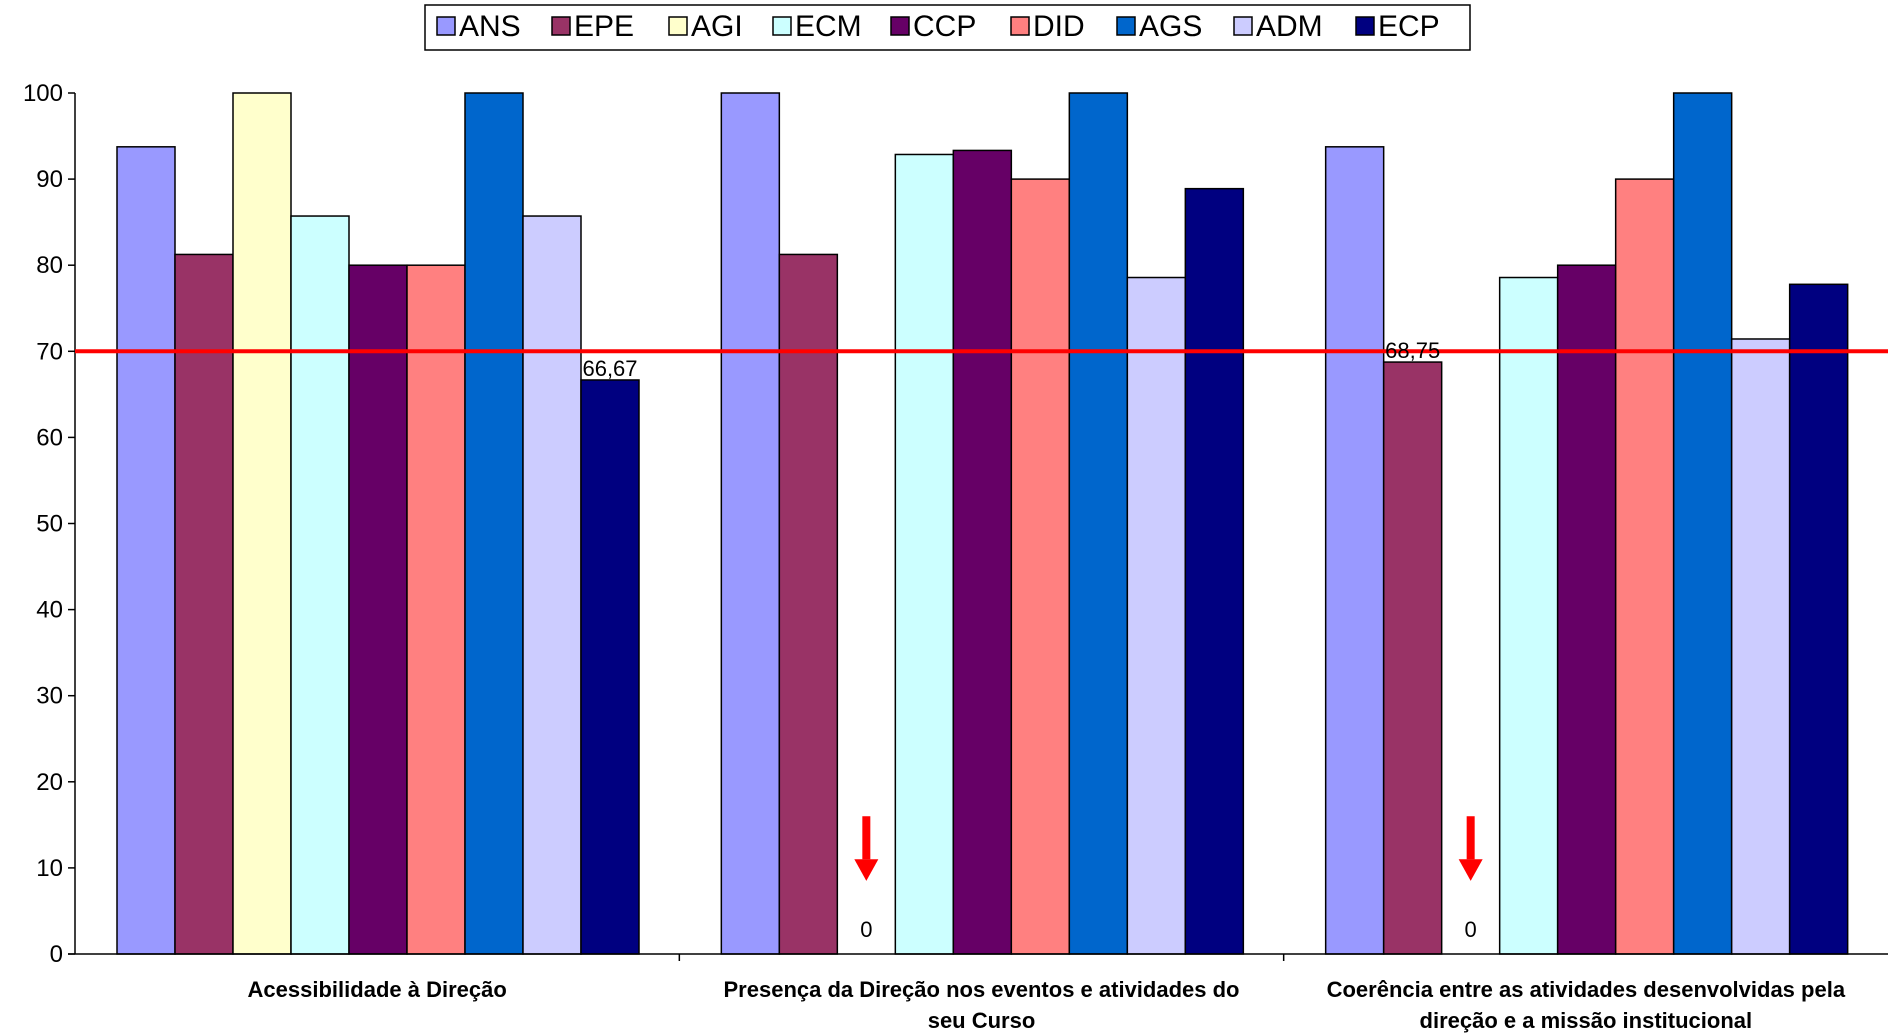  What do you see at coordinates (900, 26) in the screenshot?
I see `legend-swatch-ccp` at bounding box center [900, 26].